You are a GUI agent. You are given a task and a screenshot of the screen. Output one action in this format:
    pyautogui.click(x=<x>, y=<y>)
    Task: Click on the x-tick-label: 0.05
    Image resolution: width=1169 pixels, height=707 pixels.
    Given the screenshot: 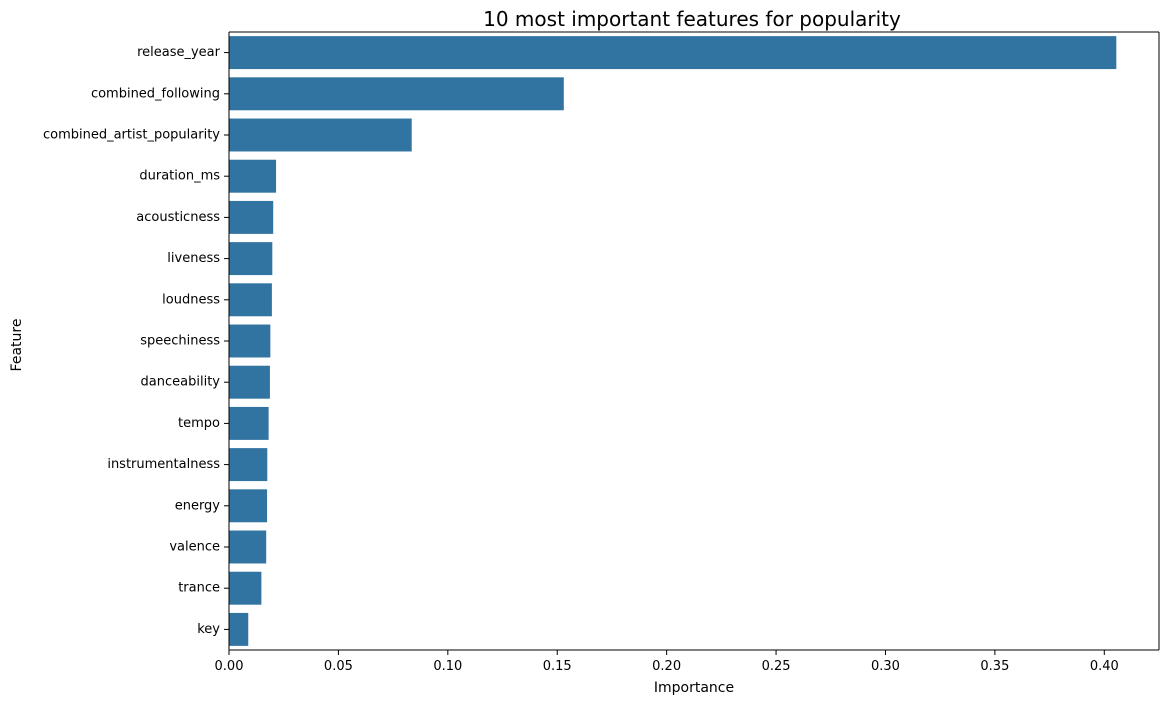 What is the action you would take?
    pyautogui.click(x=338, y=666)
    